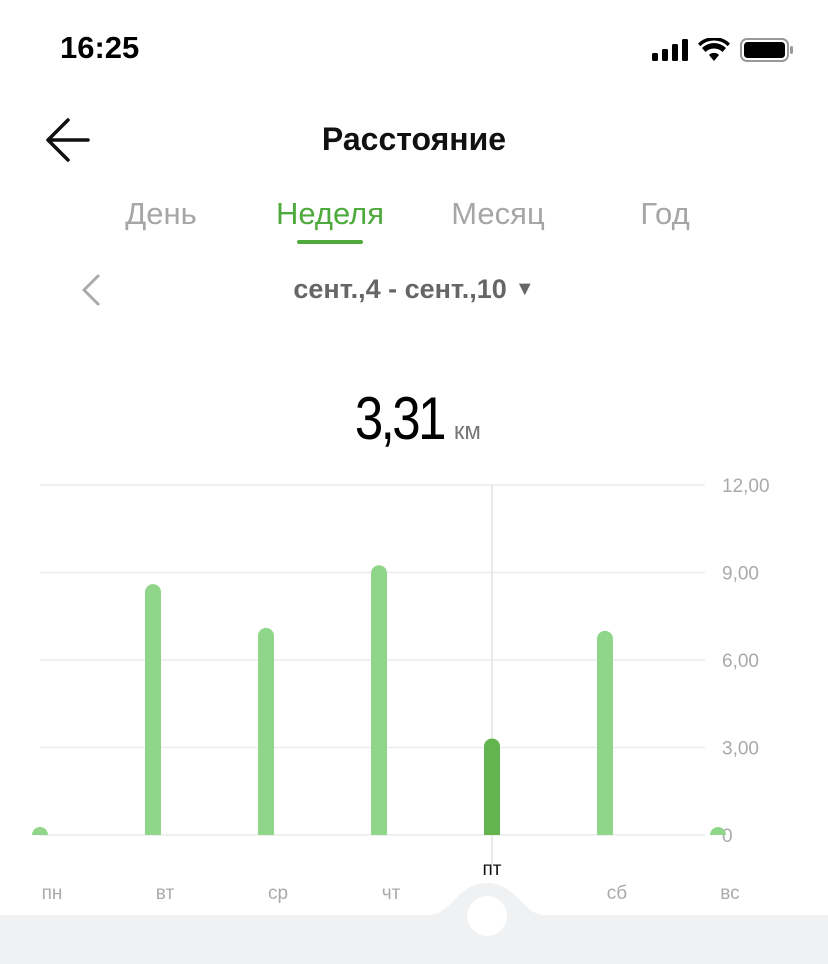 The height and width of the screenshot is (964, 828). I want to click on bar-пн, so click(40, 831).